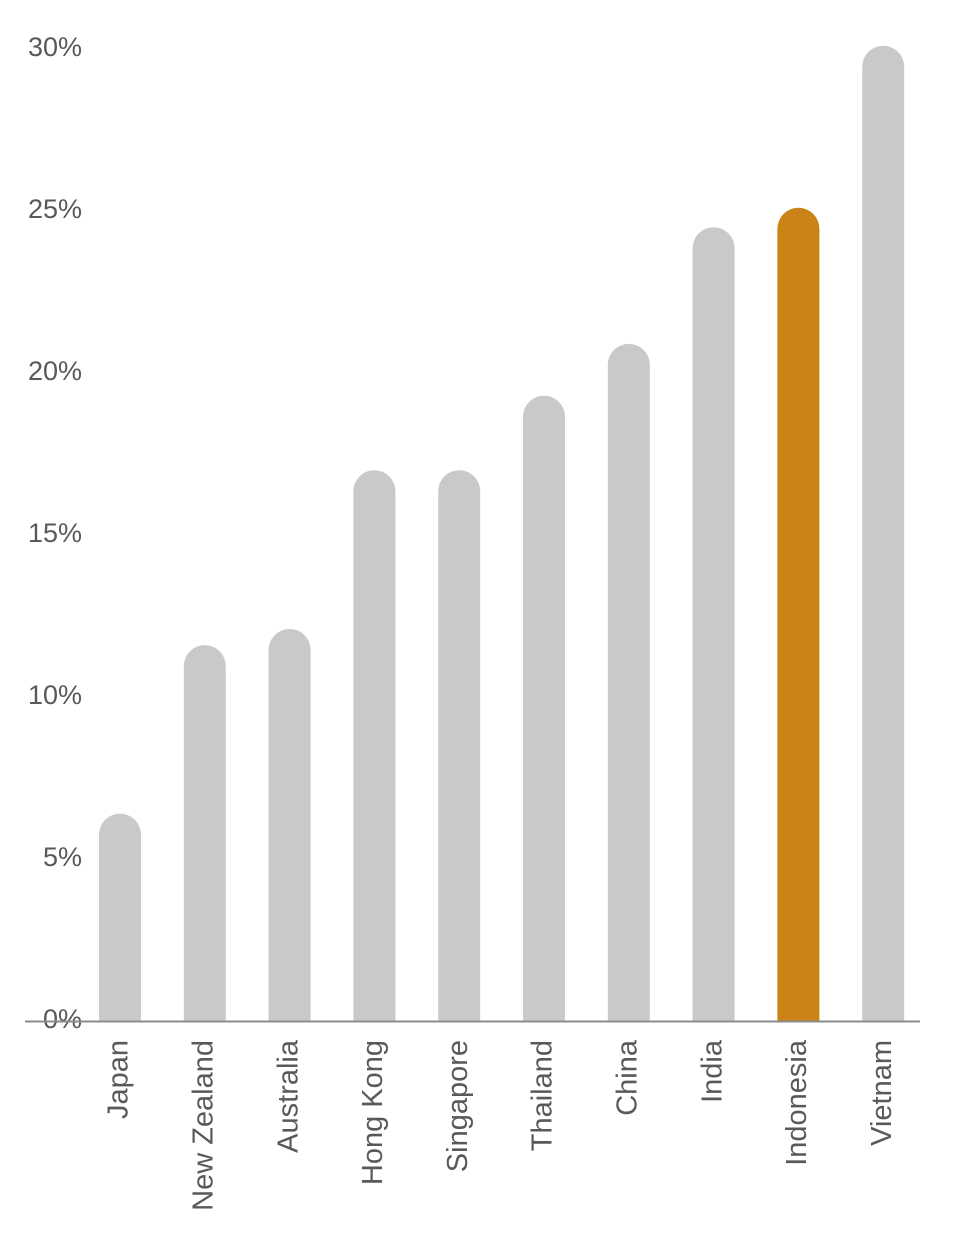 The width and height of the screenshot is (953, 1244). What do you see at coordinates (797, 1102) in the screenshot?
I see `x-category-label: Indonesia` at bounding box center [797, 1102].